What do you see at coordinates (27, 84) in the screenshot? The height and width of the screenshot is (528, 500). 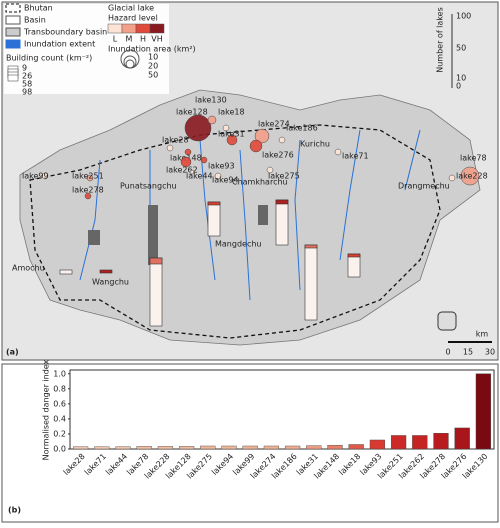 I see `building-label: 58` at bounding box center [27, 84].